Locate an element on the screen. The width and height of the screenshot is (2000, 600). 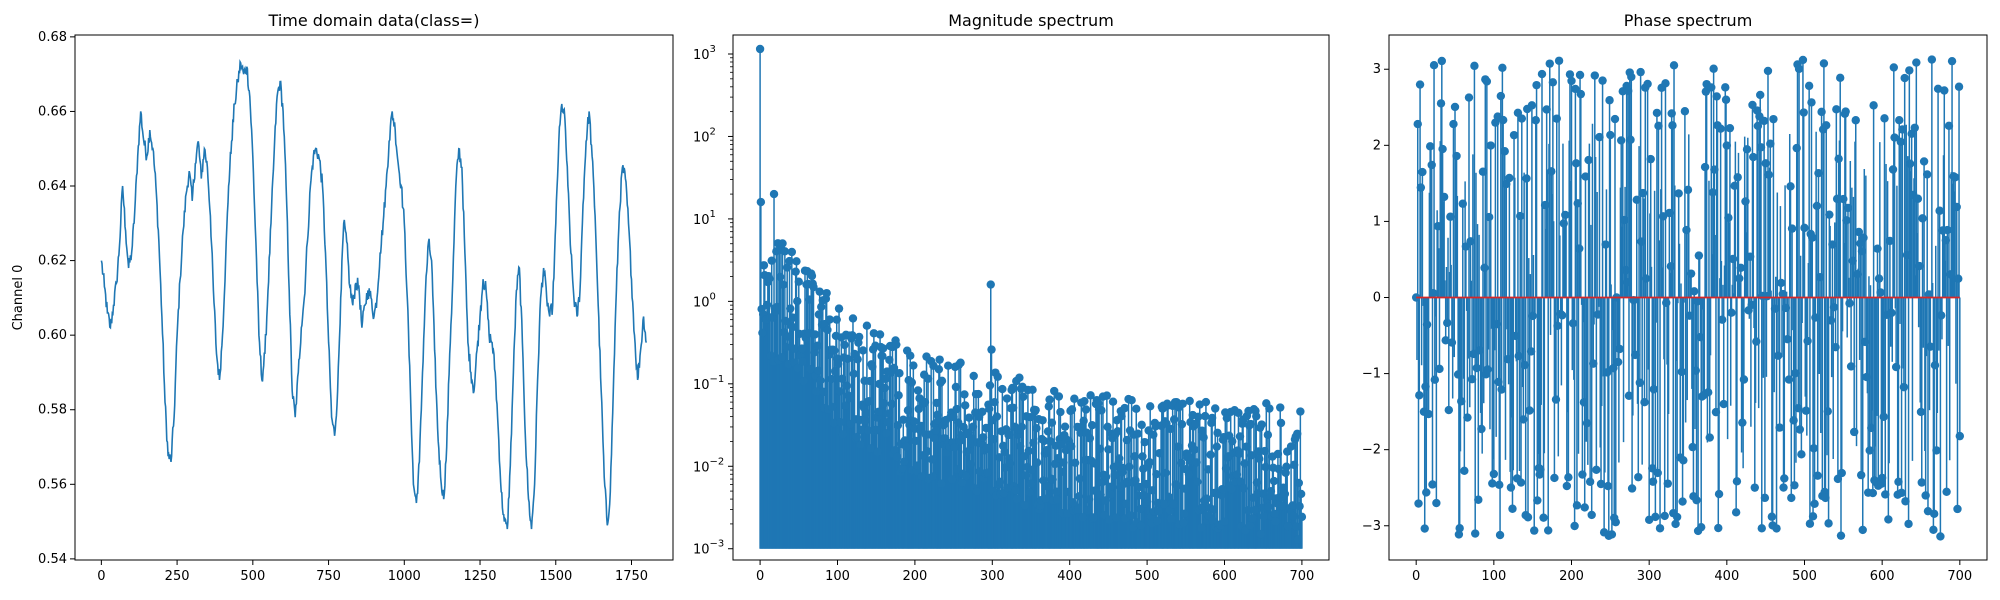
y-tick-label: 100 is located at coordinates (704, 300).